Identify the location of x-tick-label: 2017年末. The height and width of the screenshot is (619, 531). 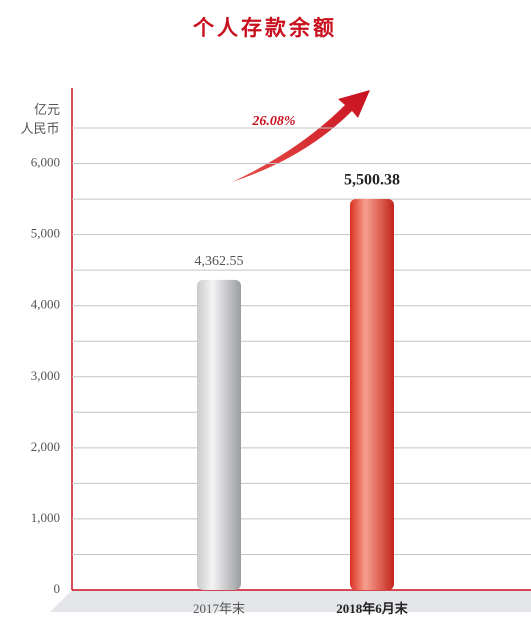
(219, 608).